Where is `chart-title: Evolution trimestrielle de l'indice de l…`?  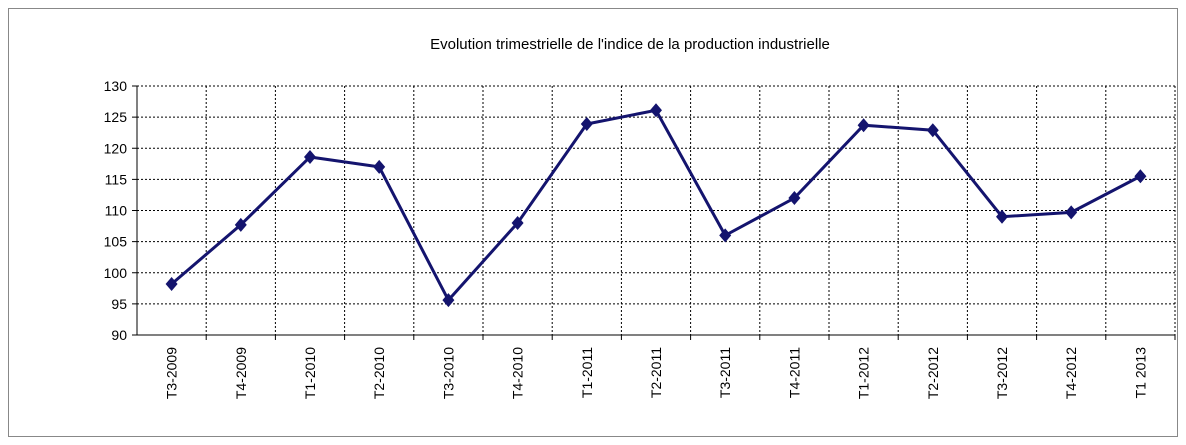
chart-title: Evolution trimestrielle de l'indice de l… is located at coordinates (630, 44).